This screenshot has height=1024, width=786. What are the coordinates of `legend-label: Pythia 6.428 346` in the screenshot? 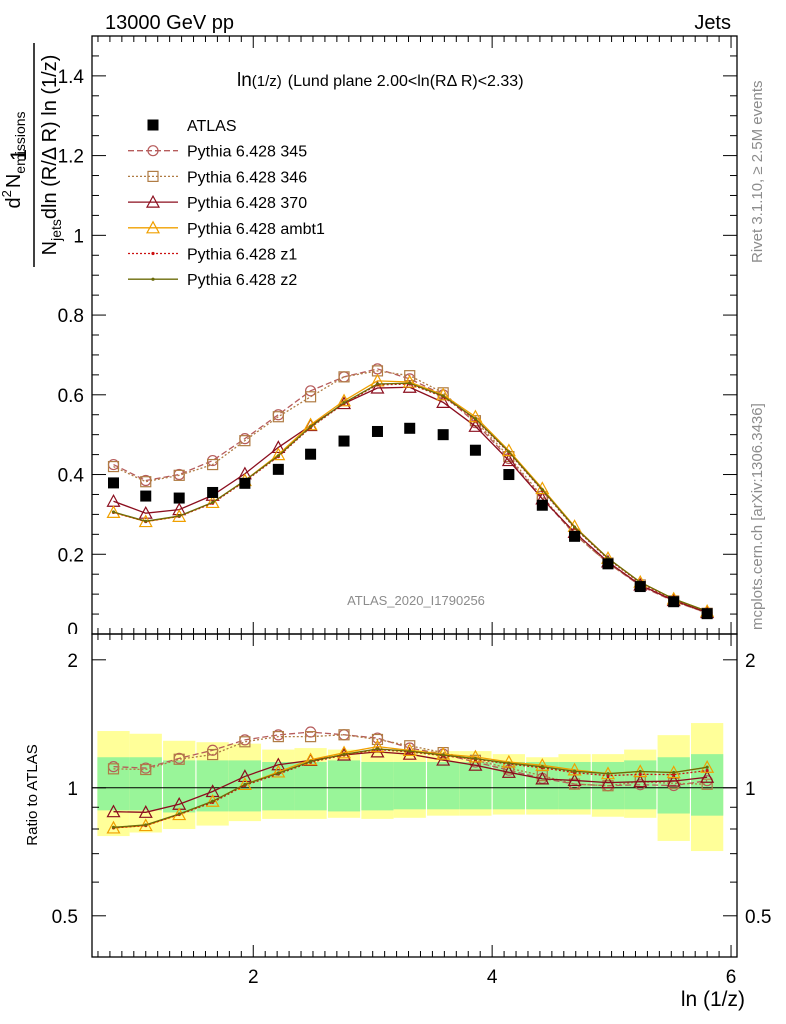 It's located at (247, 177).